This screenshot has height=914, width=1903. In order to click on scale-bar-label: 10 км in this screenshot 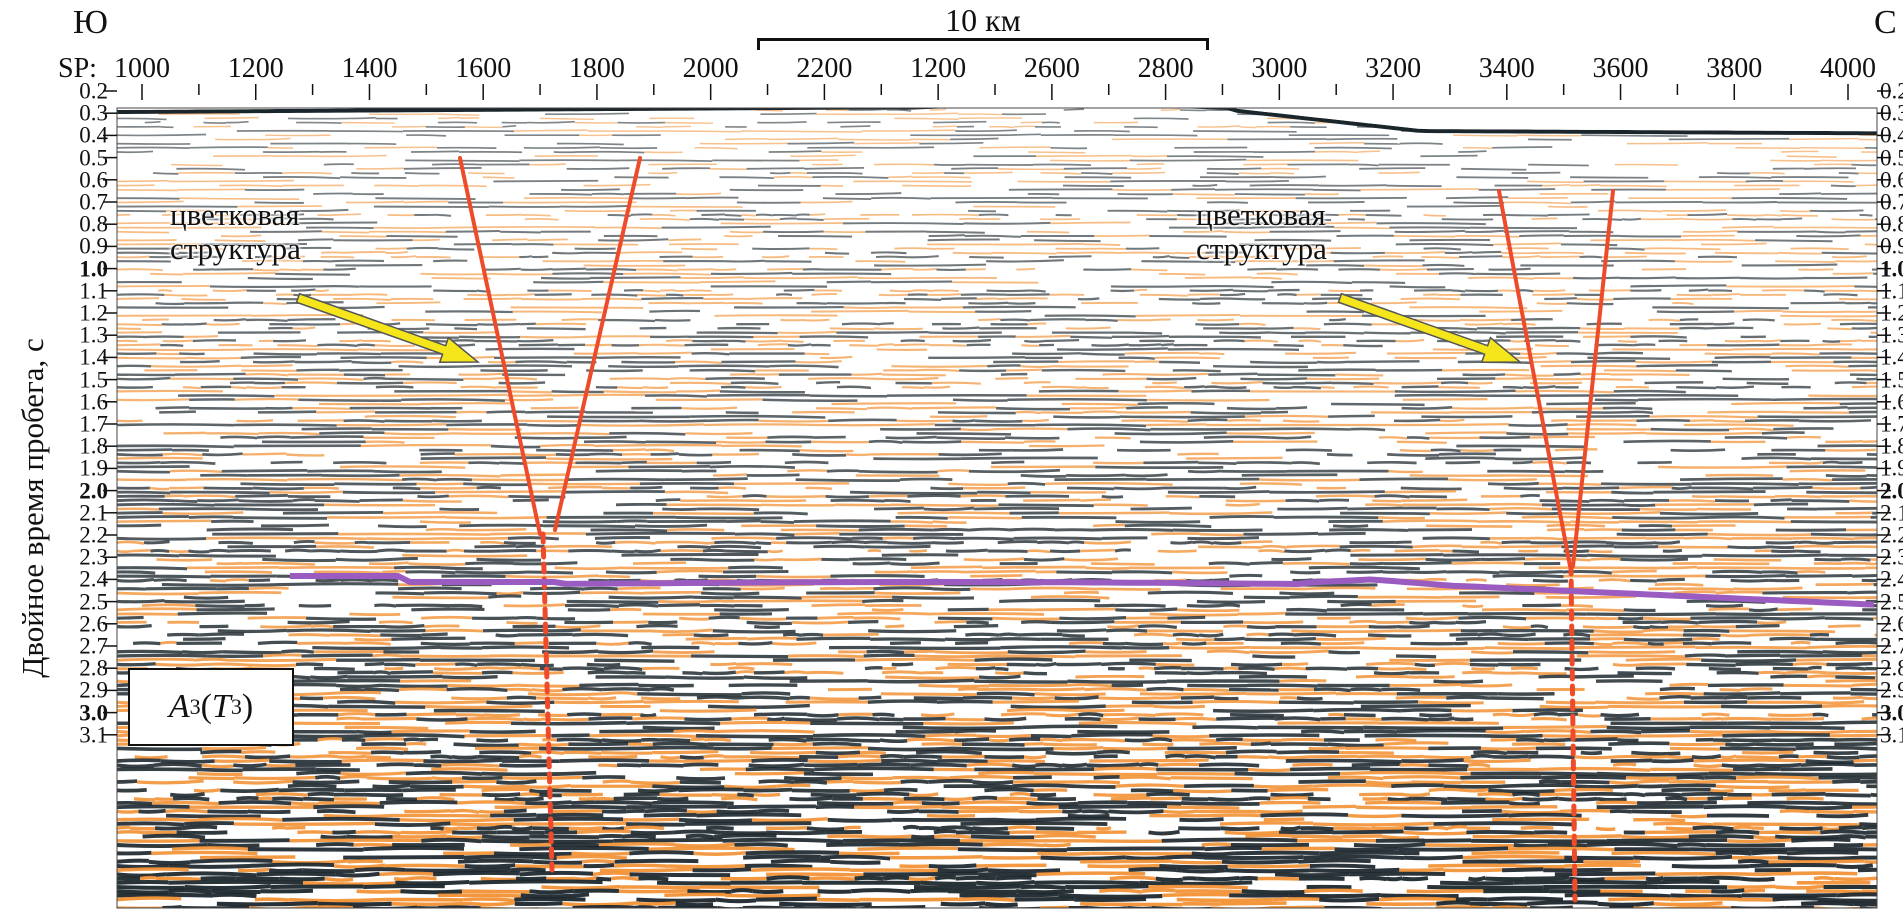, I will do `click(983, 20)`.